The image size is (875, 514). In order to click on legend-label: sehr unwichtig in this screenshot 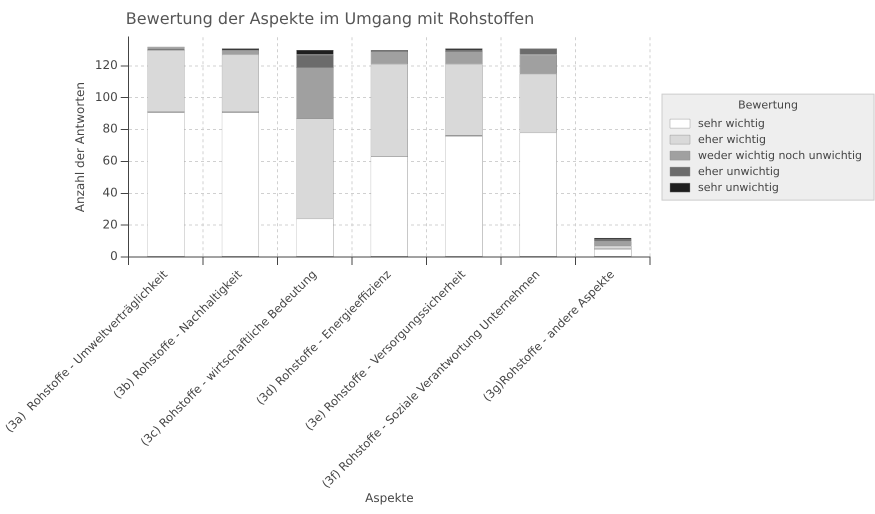, I will do `click(738, 187)`.